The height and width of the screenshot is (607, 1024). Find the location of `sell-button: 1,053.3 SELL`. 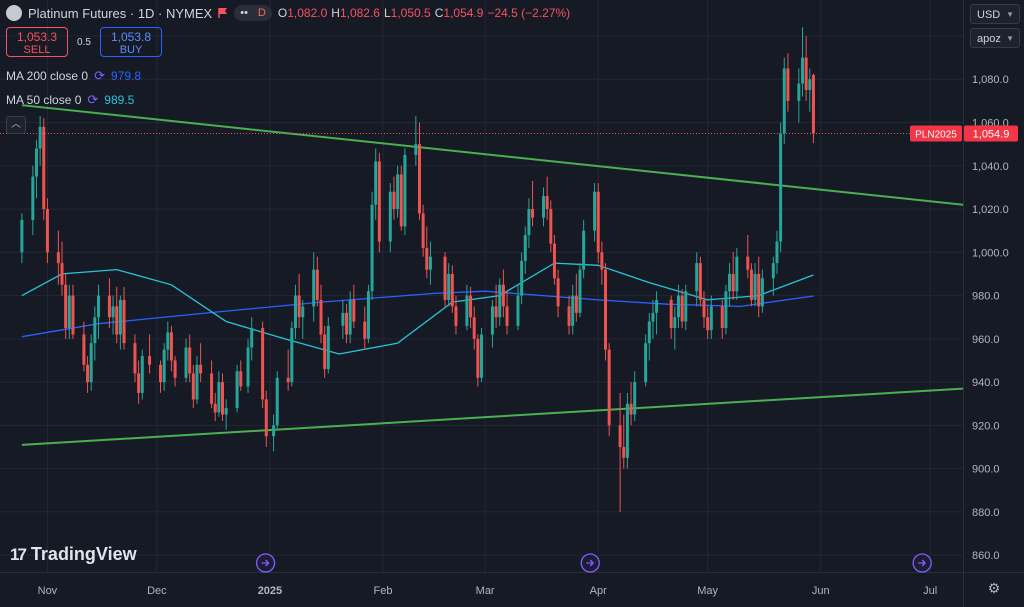

sell-button: 1,053.3 SELL is located at coordinates (37, 42).